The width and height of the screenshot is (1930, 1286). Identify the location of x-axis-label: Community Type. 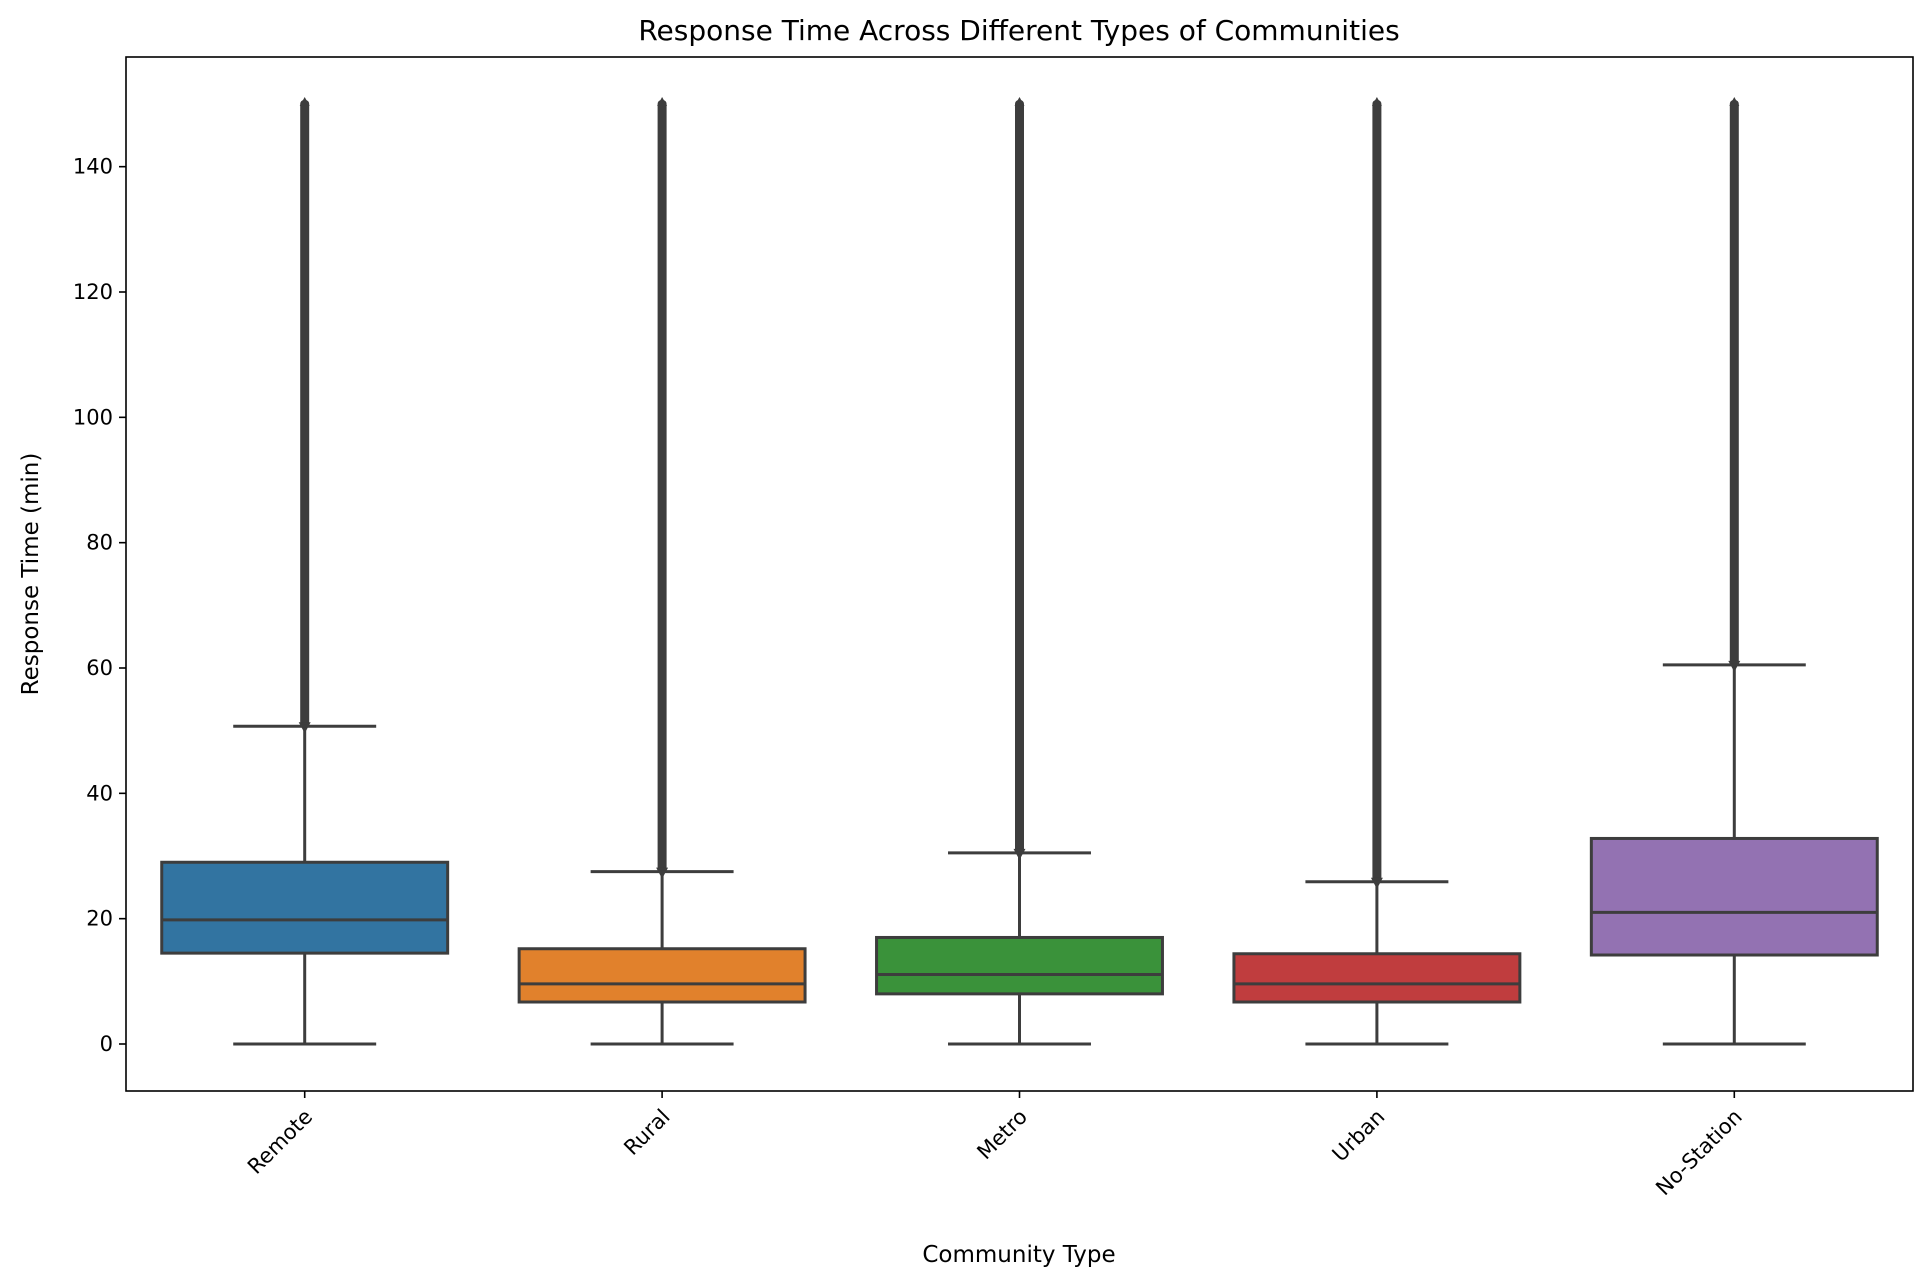
(1018, 1255).